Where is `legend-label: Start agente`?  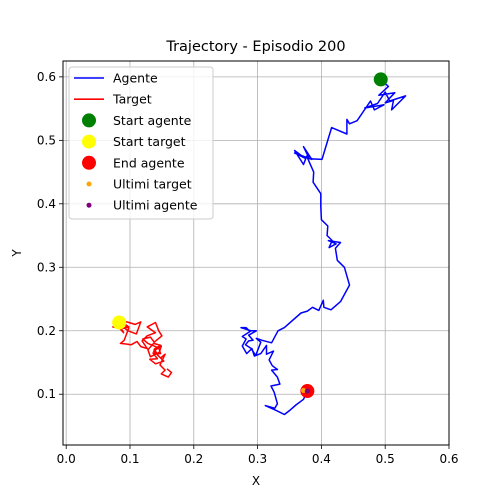
legend-label: Start agente is located at coordinates (152, 120).